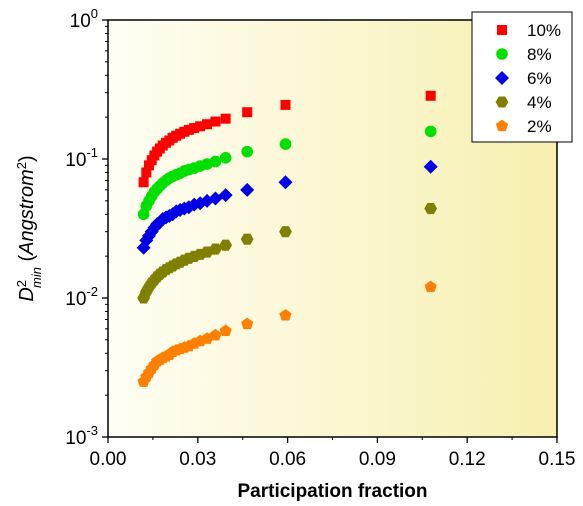 The width and height of the screenshot is (583, 506). Describe the element at coordinates (21, 283) in the screenshot. I see `y-axis-symbol-sup: 2` at that location.